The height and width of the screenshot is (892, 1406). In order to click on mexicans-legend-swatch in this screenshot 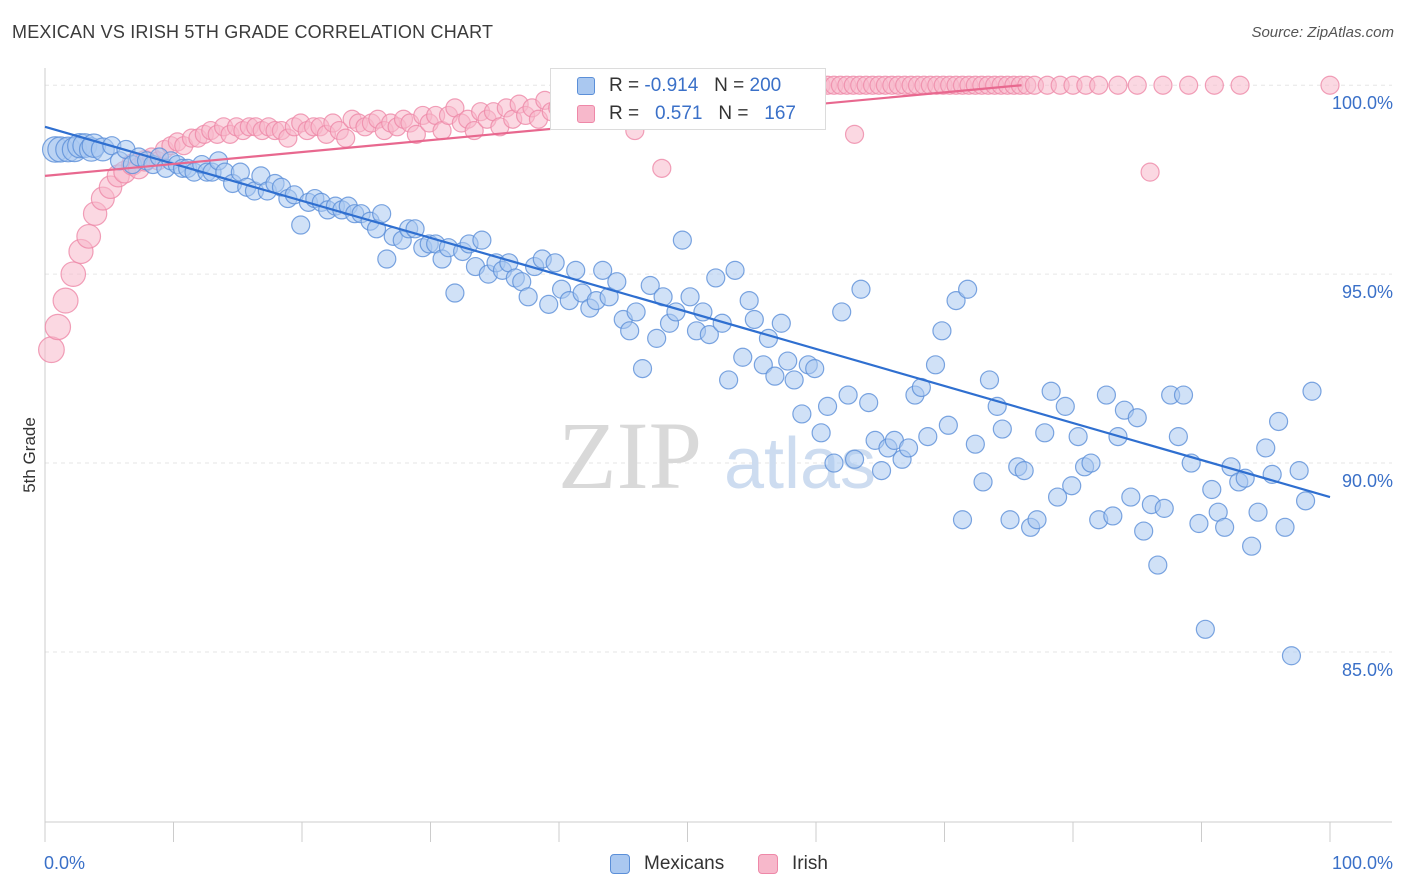, I will do `click(620, 864)`.